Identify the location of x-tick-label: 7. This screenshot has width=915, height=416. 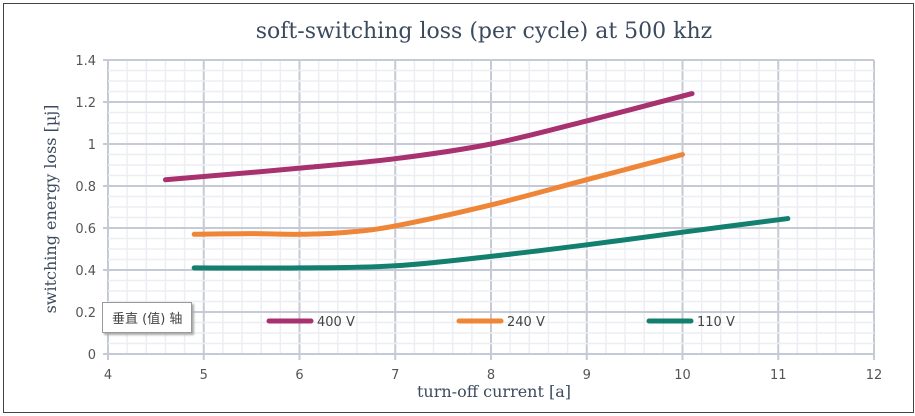
(395, 375).